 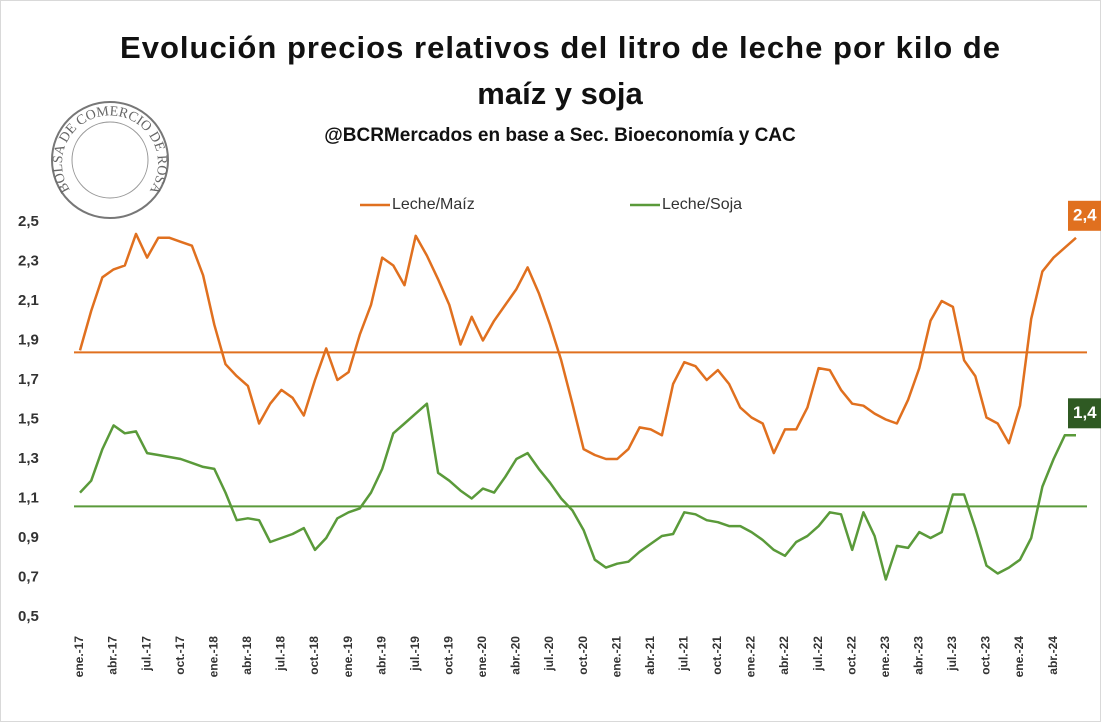 What do you see at coordinates (28, 537) in the screenshot?
I see `y-tick-label: 0,9` at bounding box center [28, 537].